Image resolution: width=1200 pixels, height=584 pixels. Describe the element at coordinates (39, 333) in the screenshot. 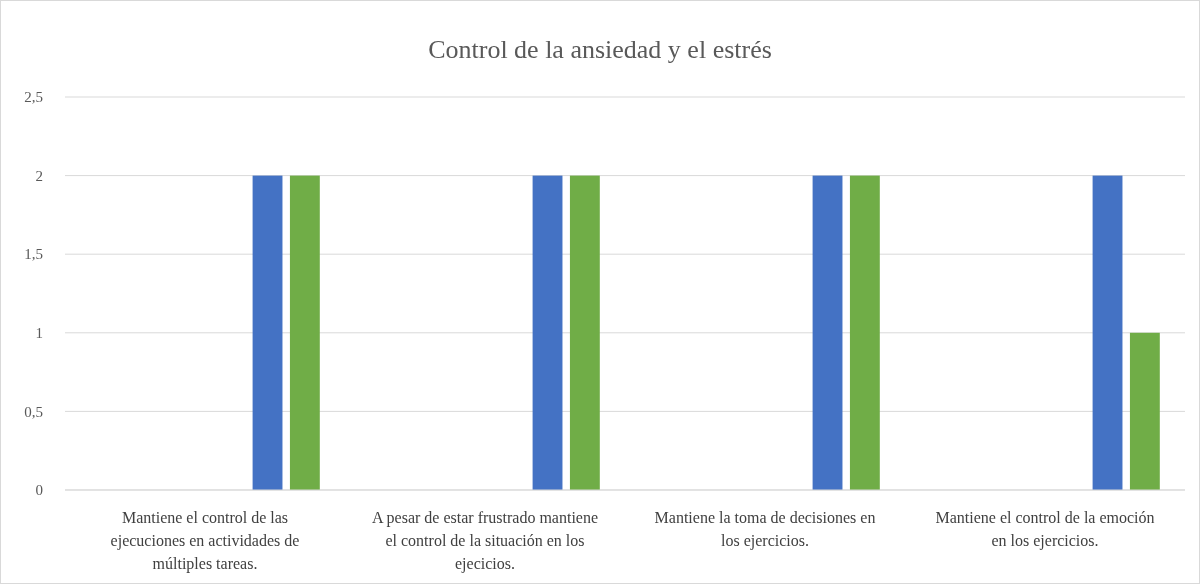

I see `y-tick-label: 1` at that location.